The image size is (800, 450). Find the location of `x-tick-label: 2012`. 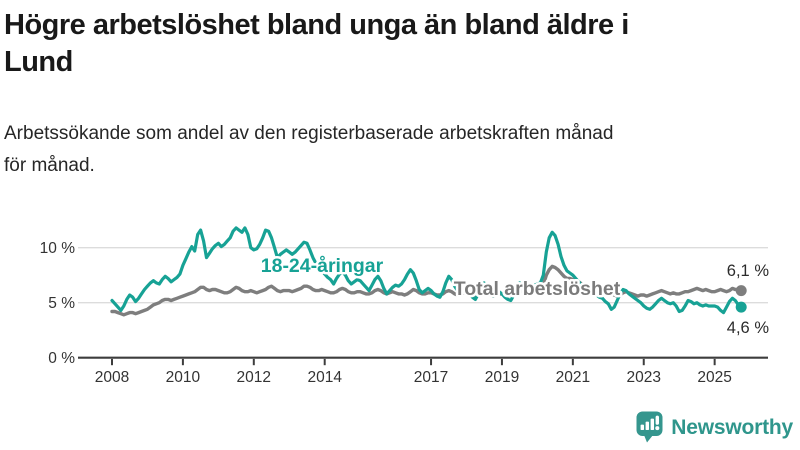

x-tick-label: 2012 is located at coordinates (254, 377).